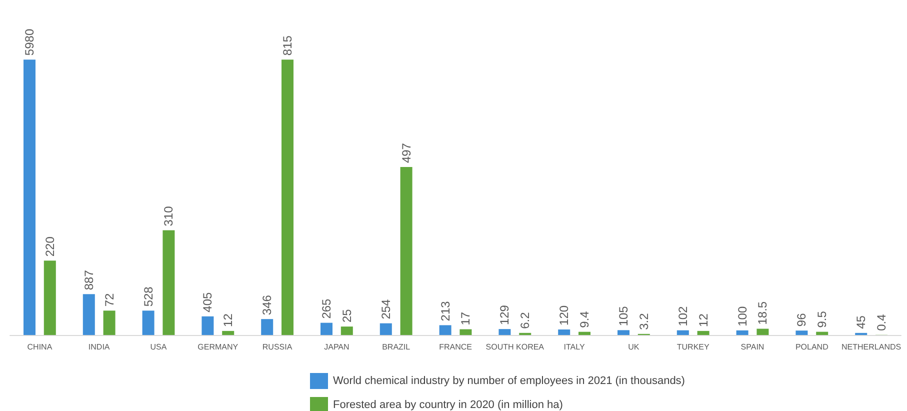  I want to click on data-label: 405, so click(207, 302).